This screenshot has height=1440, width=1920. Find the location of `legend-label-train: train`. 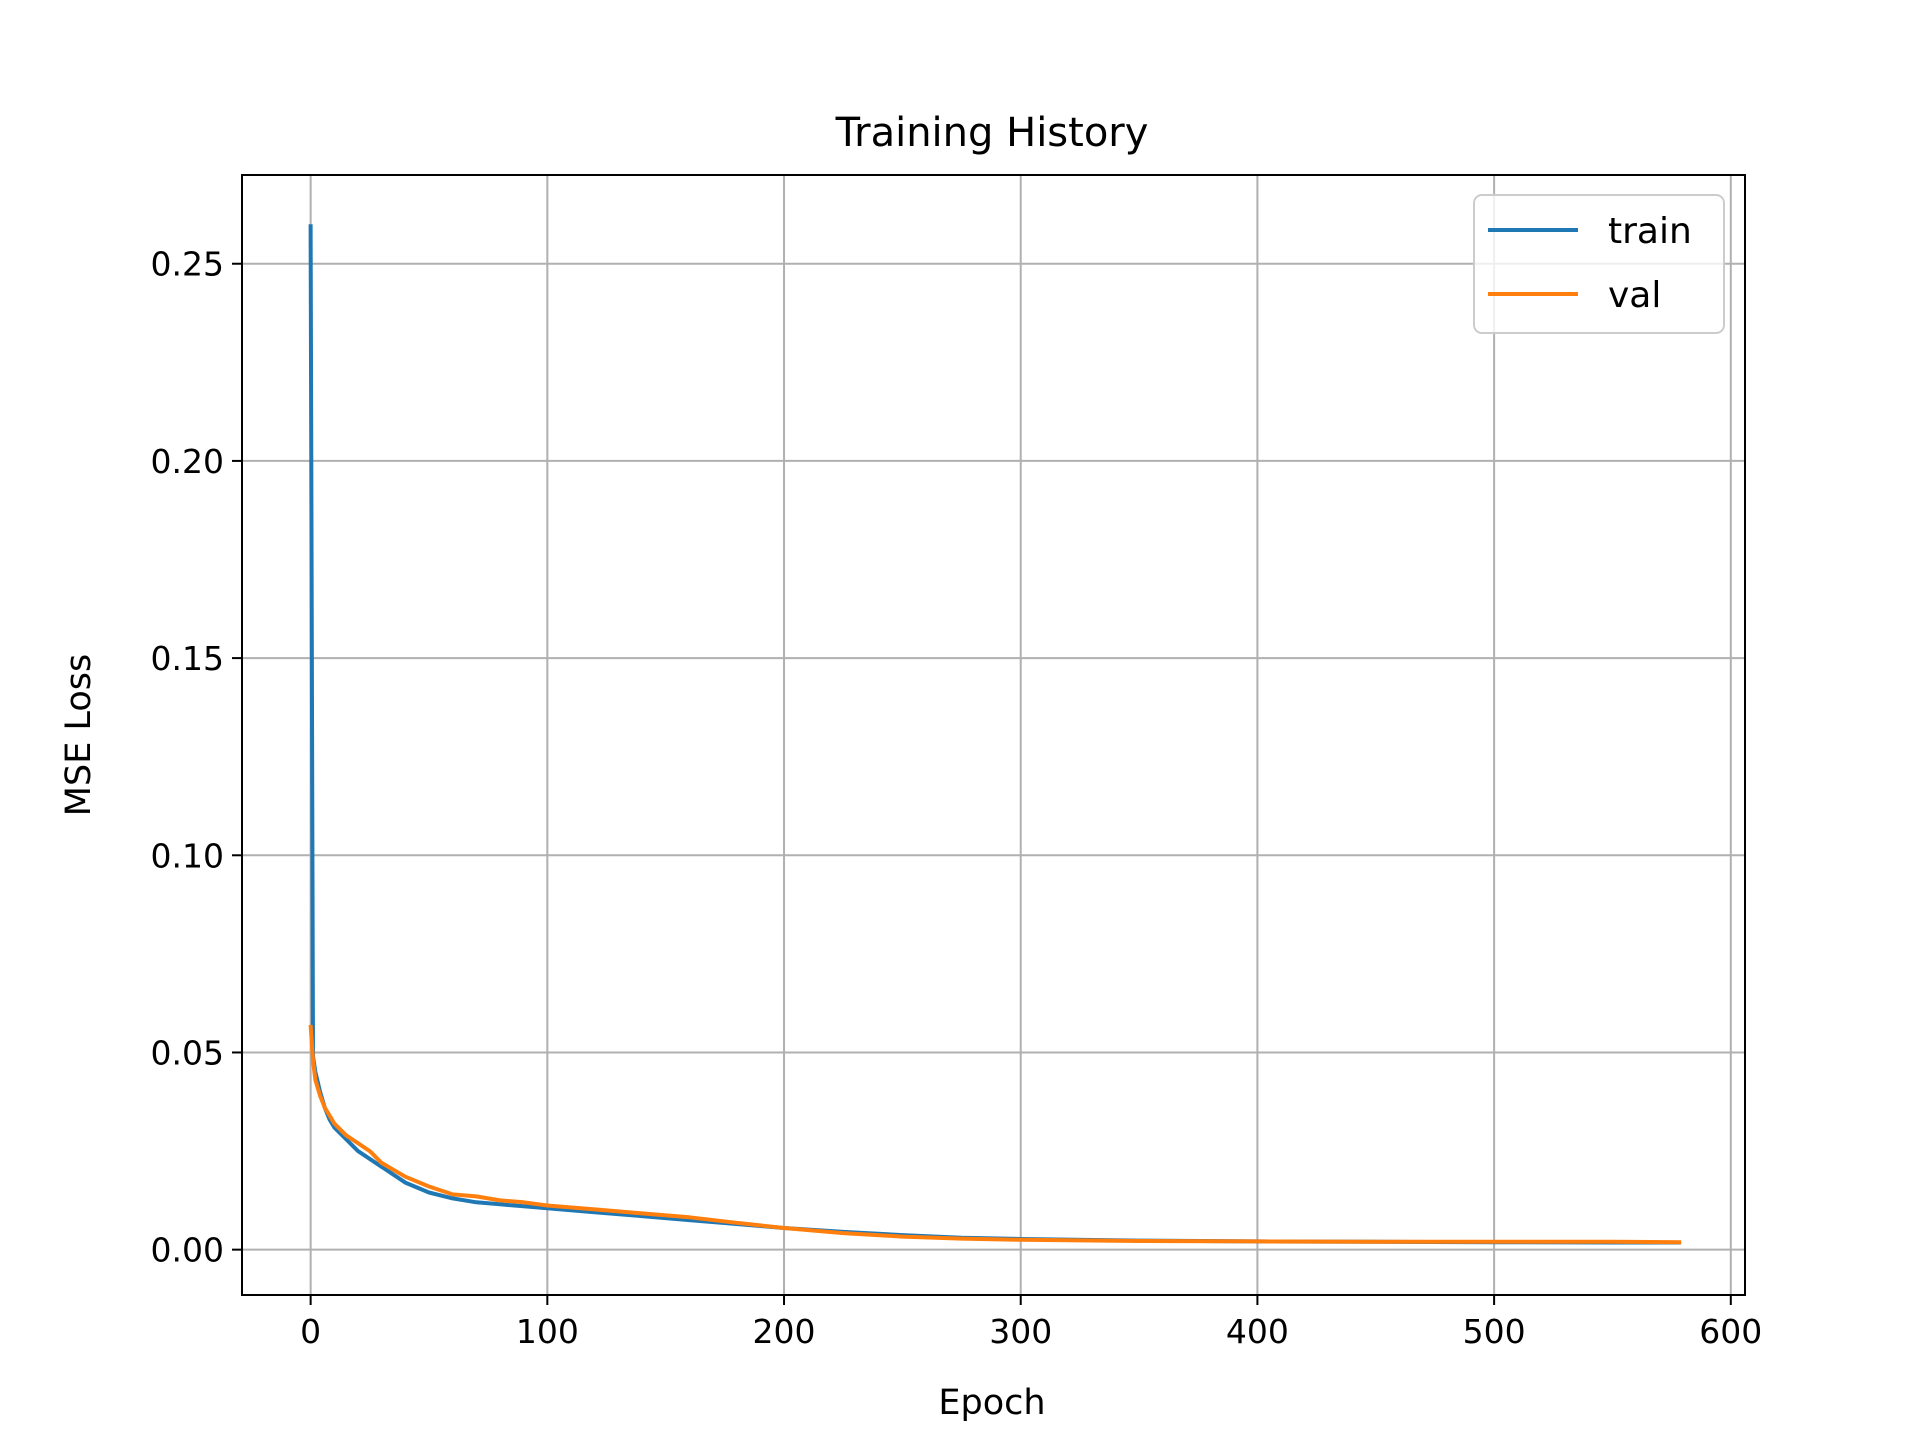

legend-label-train: train is located at coordinates (1650, 231).